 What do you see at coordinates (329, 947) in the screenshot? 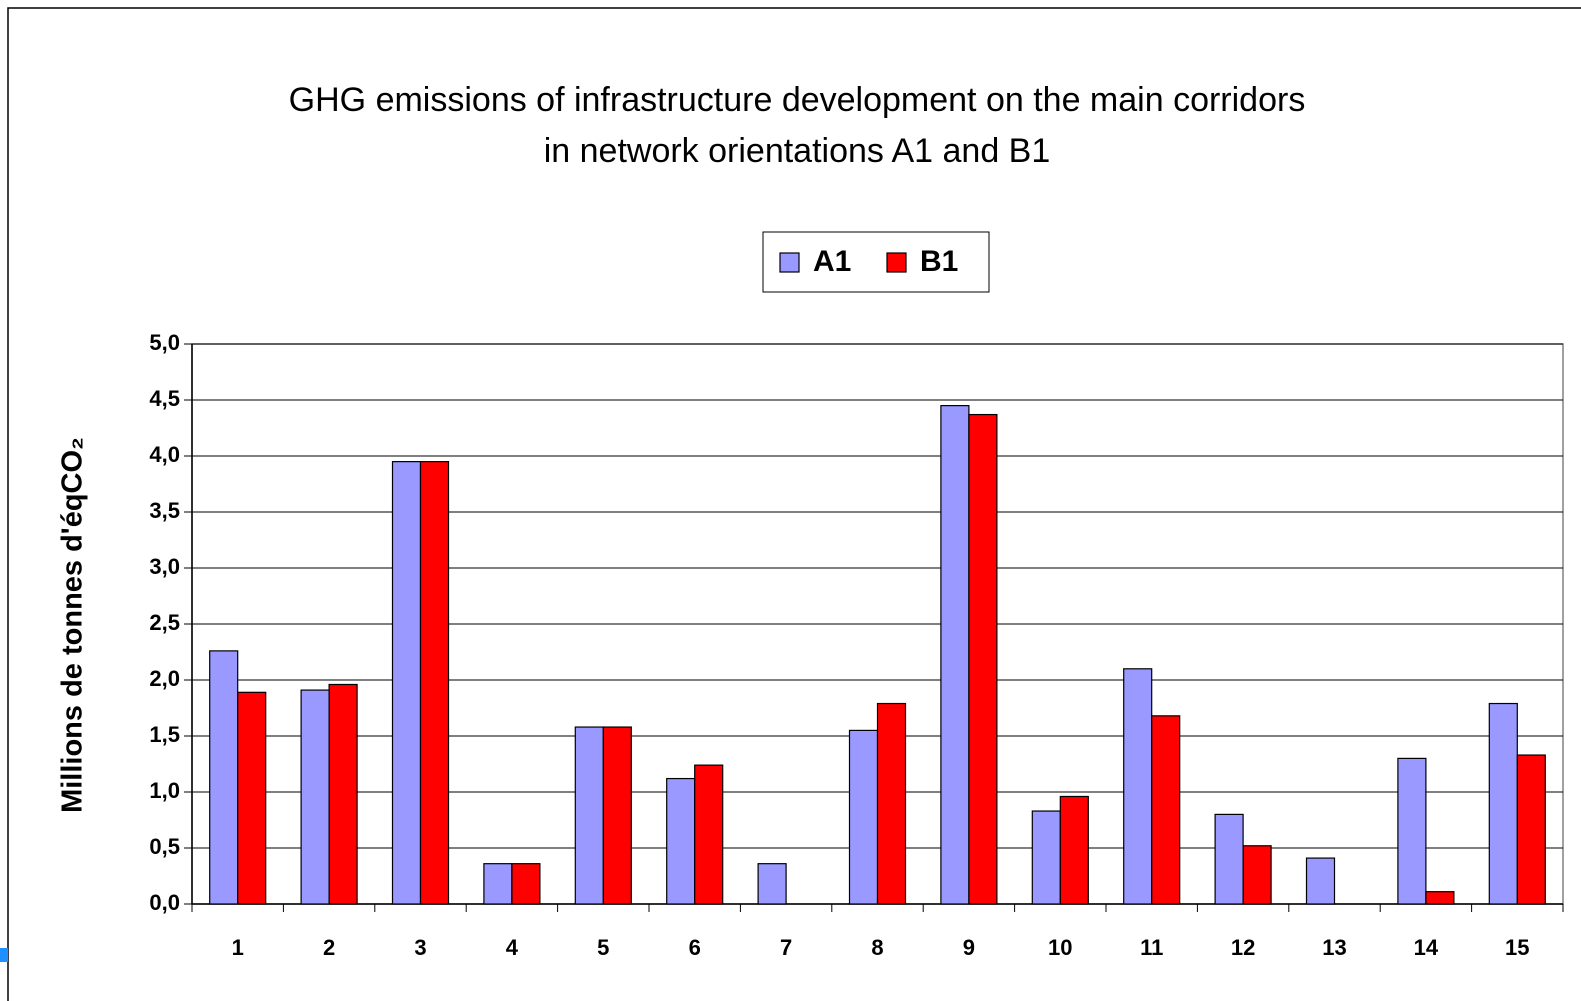
I see `x-tick-label: 2` at bounding box center [329, 947].